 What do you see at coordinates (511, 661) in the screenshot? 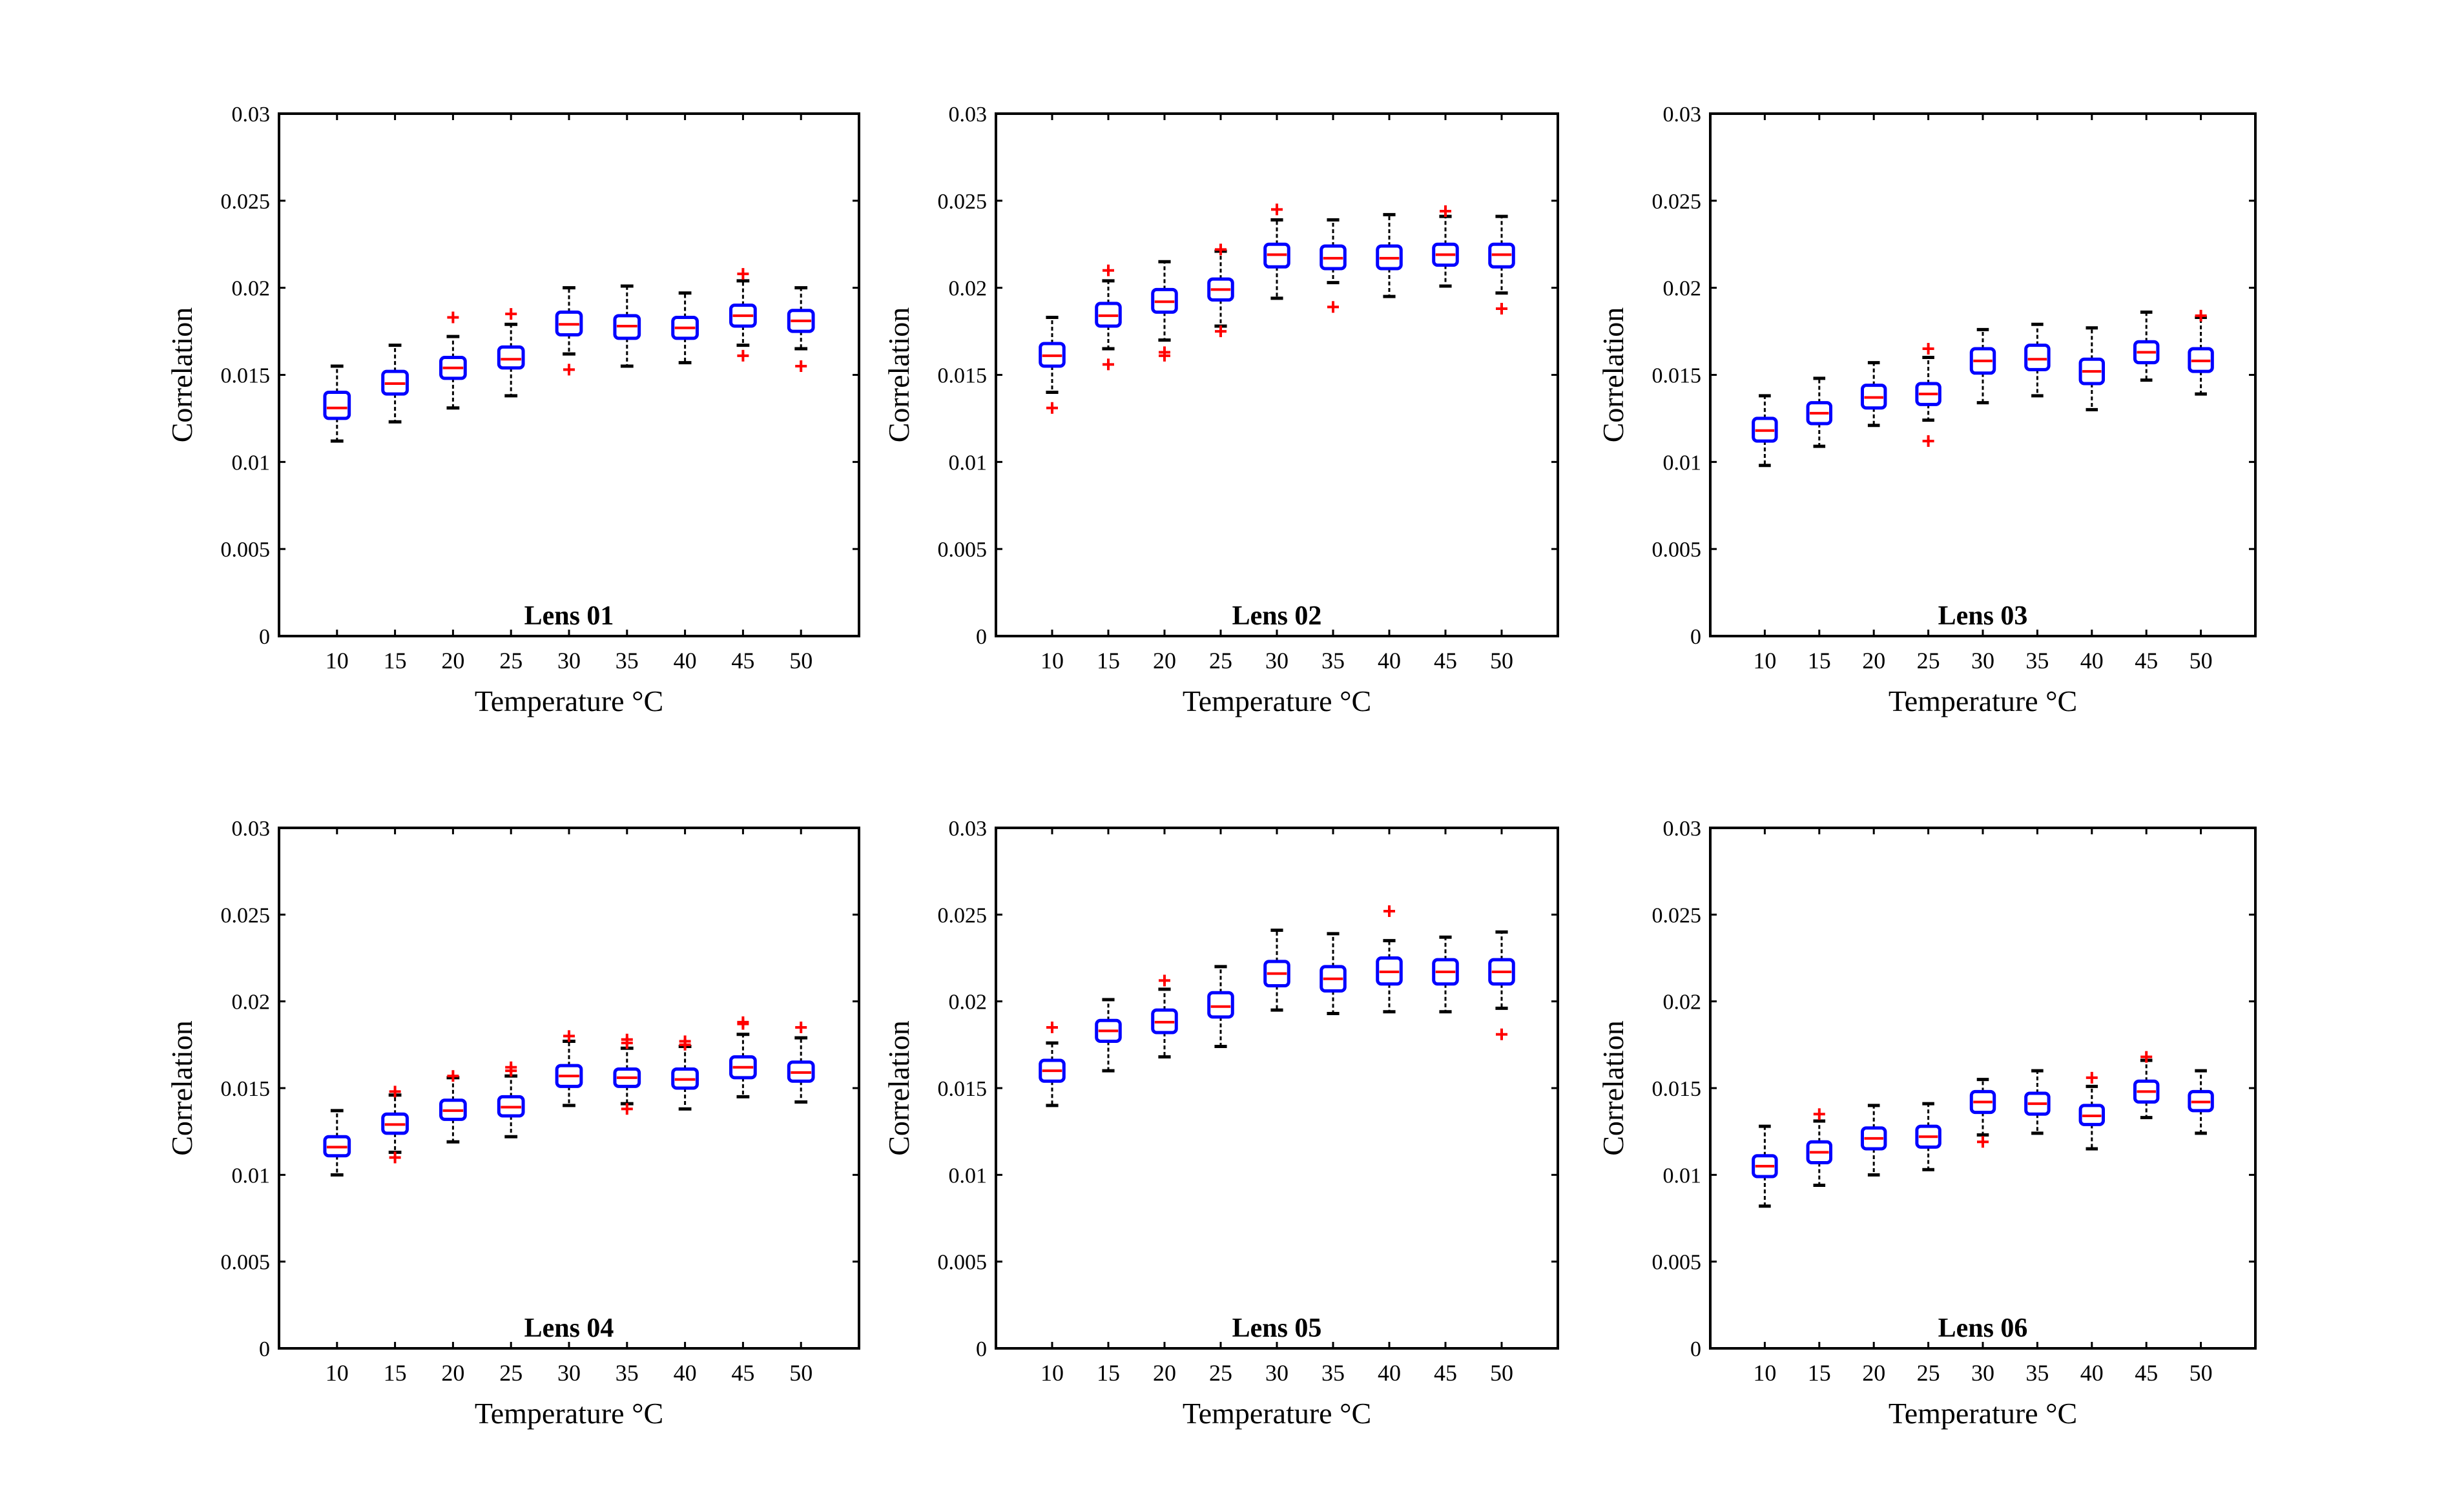
I see `x-tick-label: 25` at bounding box center [511, 661].